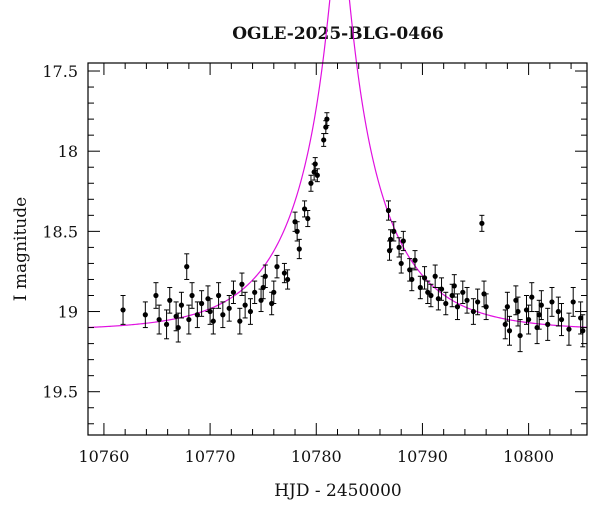 The height and width of the screenshot is (512, 600). Describe the element at coordinates (68, 312) in the screenshot. I see `y-tick-label: 19` at that location.